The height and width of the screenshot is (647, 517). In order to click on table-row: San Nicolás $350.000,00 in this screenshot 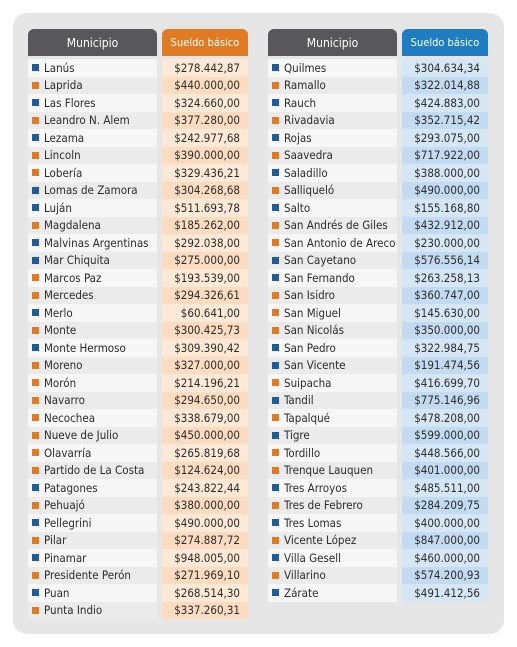, I will do `click(378, 330)`.